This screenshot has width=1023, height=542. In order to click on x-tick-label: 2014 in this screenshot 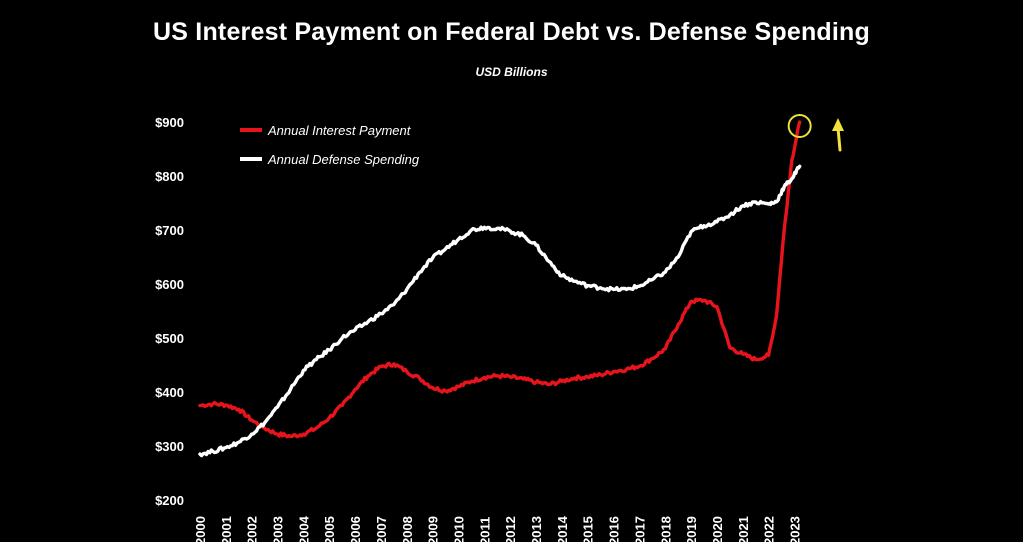, I will do `click(562, 528)`.